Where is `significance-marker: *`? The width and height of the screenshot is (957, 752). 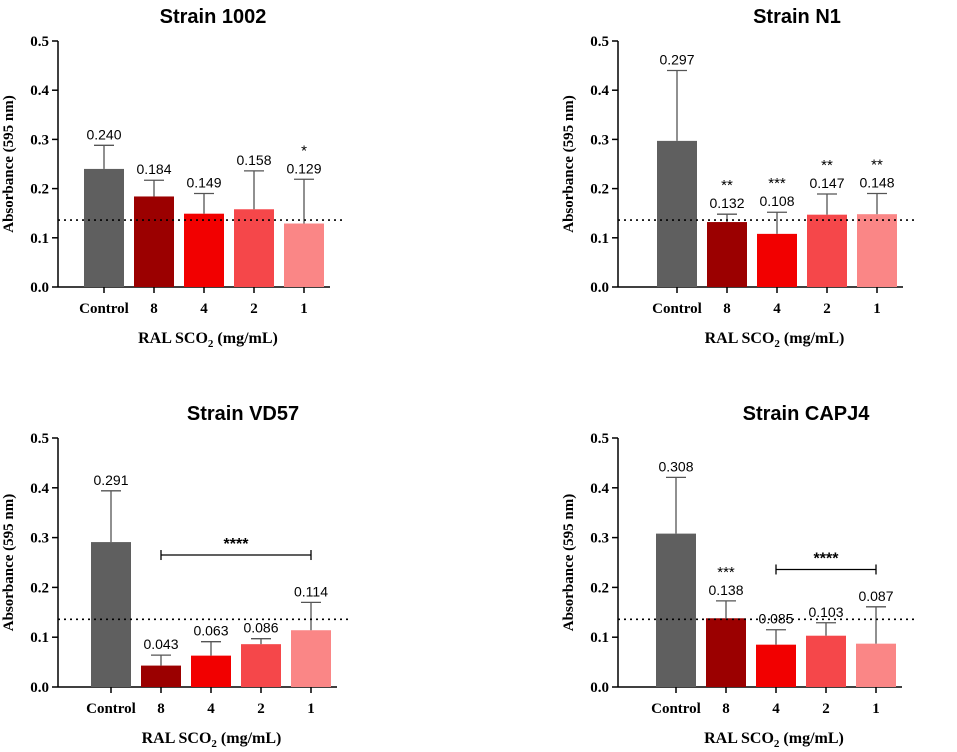
significance-marker: * is located at coordinates (304, 150).